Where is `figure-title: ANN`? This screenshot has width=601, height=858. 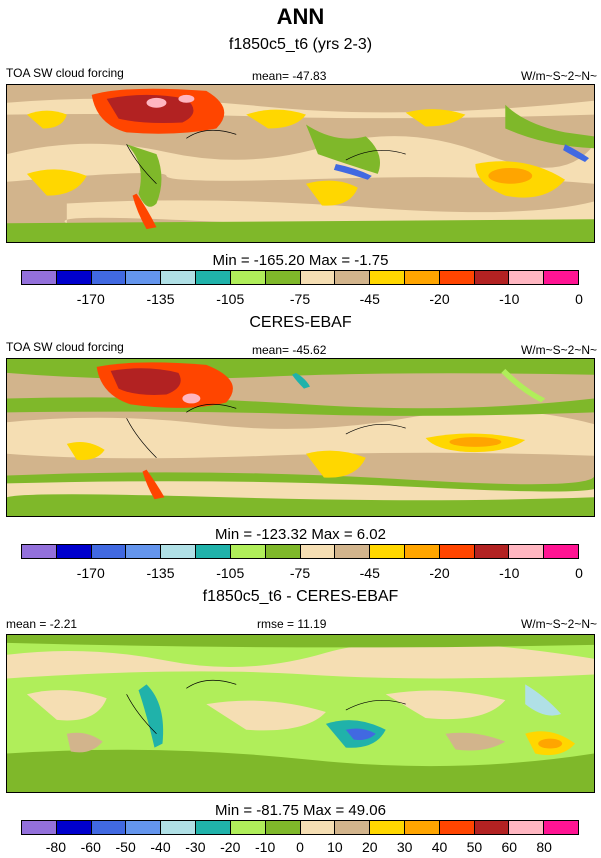
figure-title: ANN is located at coordinates (300, 16).